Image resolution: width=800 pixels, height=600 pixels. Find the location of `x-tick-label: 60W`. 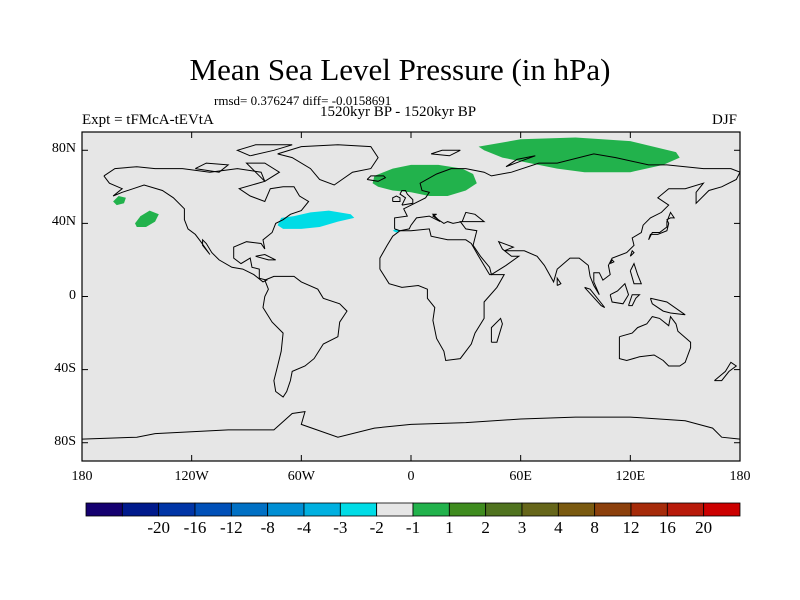

x-tick-label: 60W is located at coordinates (301, 476).